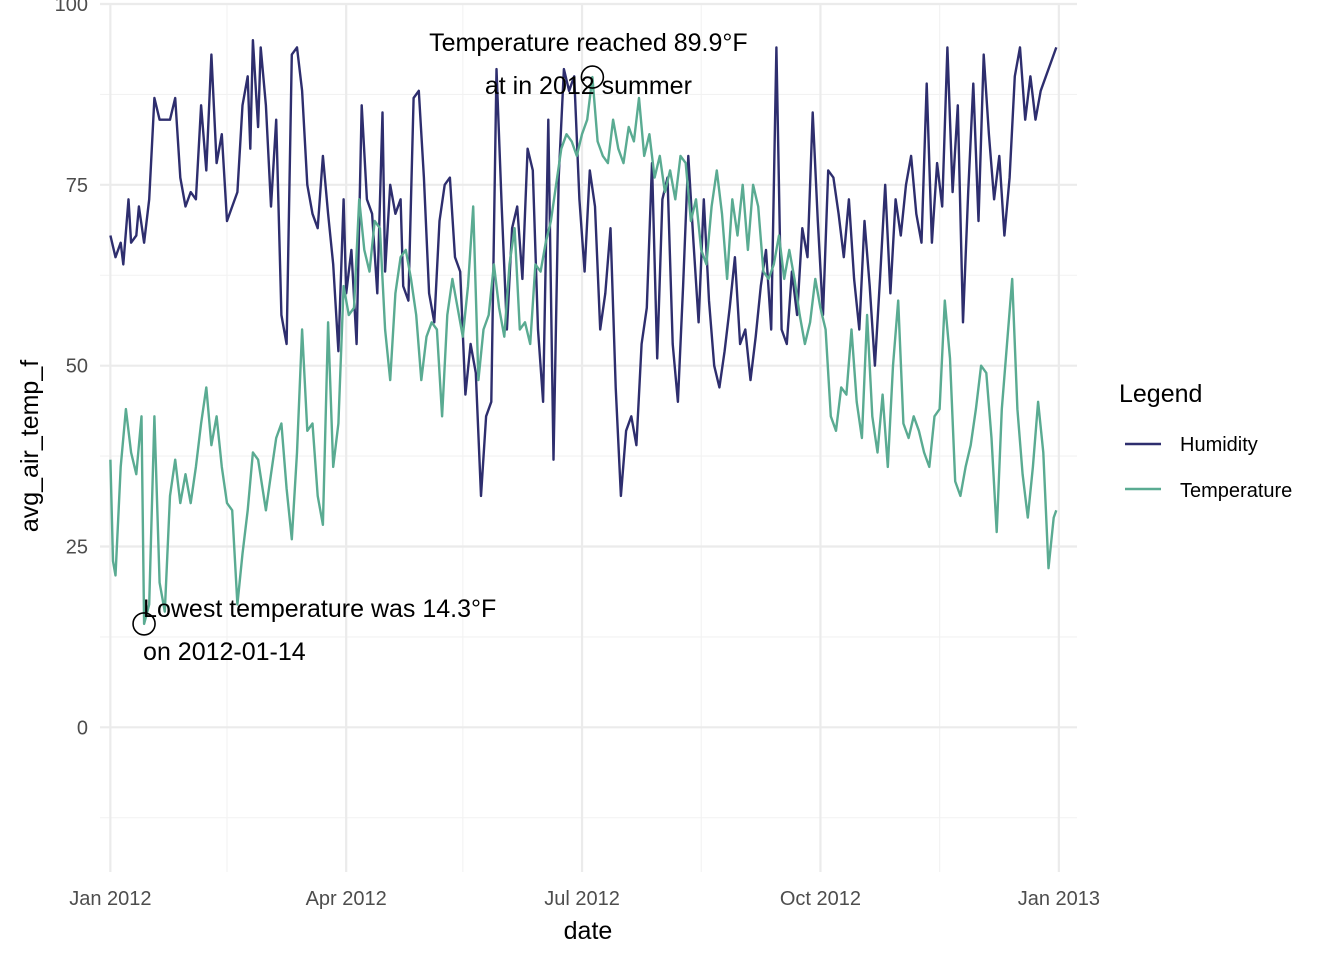 The height and width of the screenshot is (960, 1344). What do you see at coordinates (346, 899) in the screenshot?
I see `x-tick-label: Apr 2012` at bounding box center [346, 899].